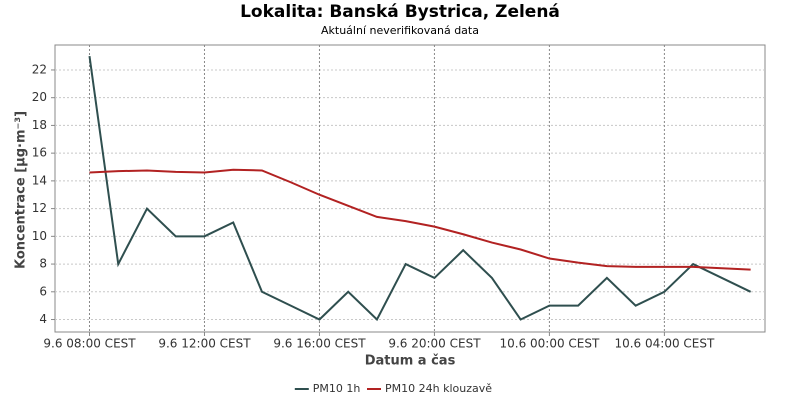 This screenshot has width=800, height=400. What do you see at coordinates (337, 388) in the screenshot?
I see `legend-label: PM10 1h` at bounding box center [337, 388].